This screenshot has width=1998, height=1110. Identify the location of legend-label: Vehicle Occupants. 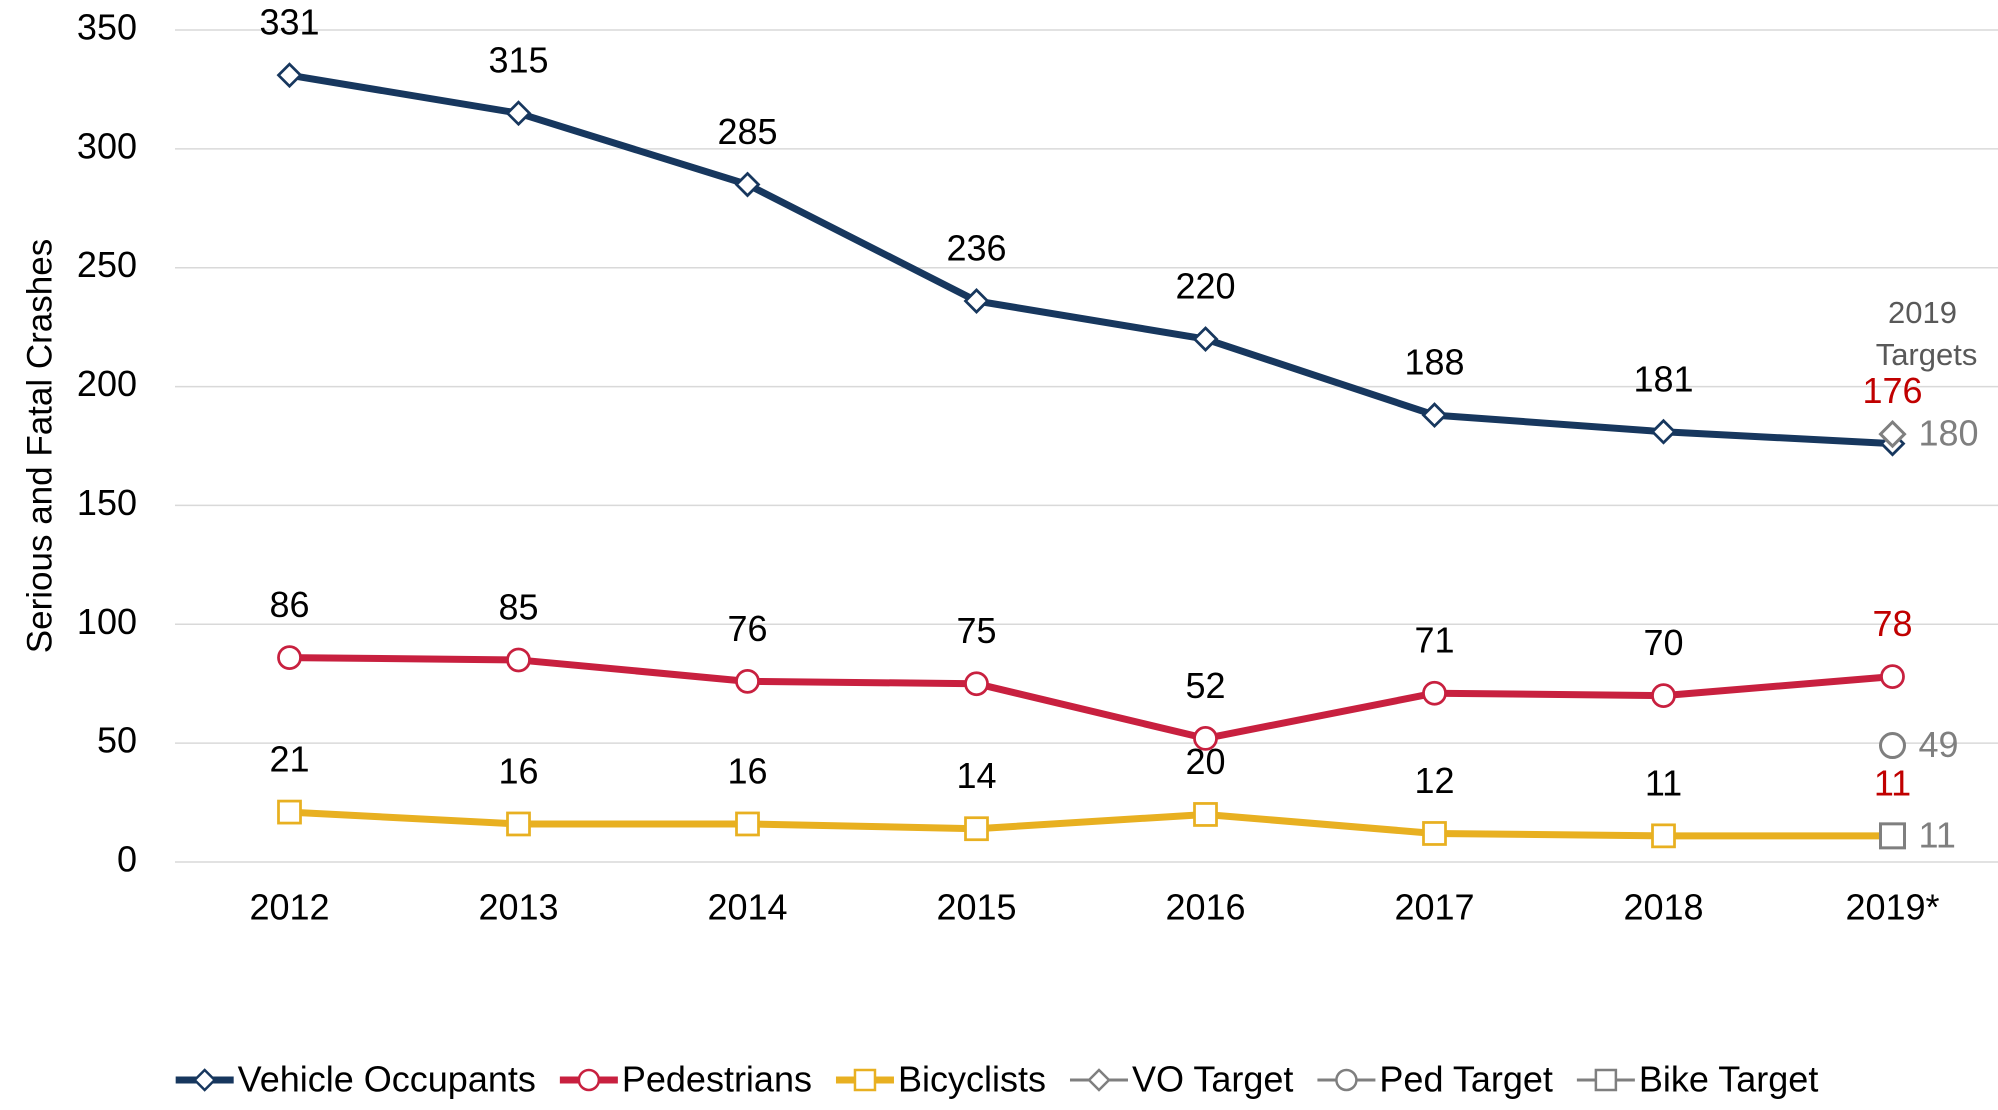
(387, 1079).